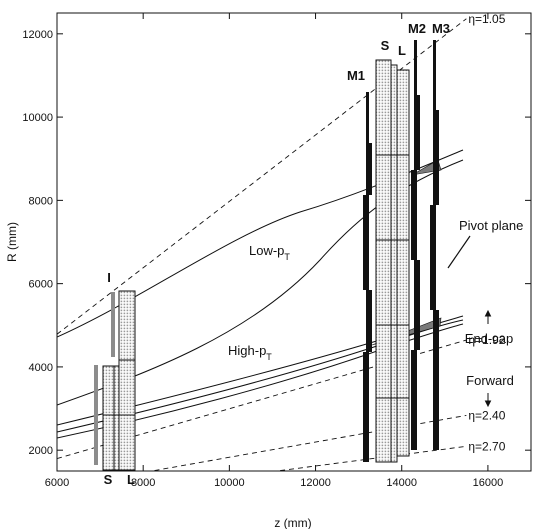 The width and height of the screenshot is (533, 529). I want to click on label-M1: M1, so click(356, 75).